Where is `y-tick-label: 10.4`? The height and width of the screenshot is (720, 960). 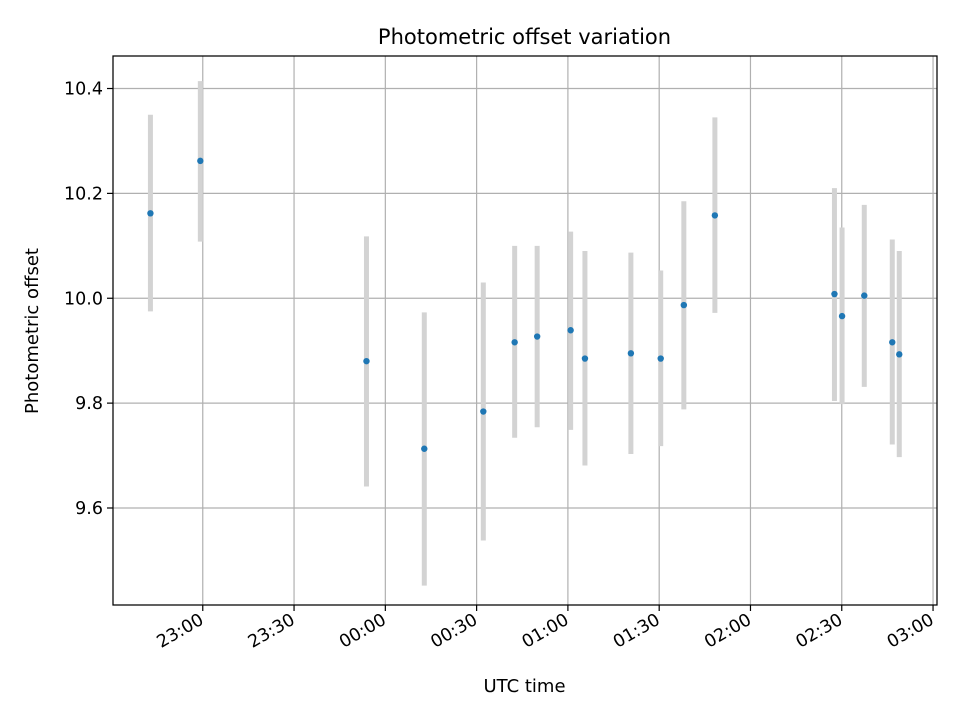
y-tick-label: 10.4 is located at coordinates (83, 90).